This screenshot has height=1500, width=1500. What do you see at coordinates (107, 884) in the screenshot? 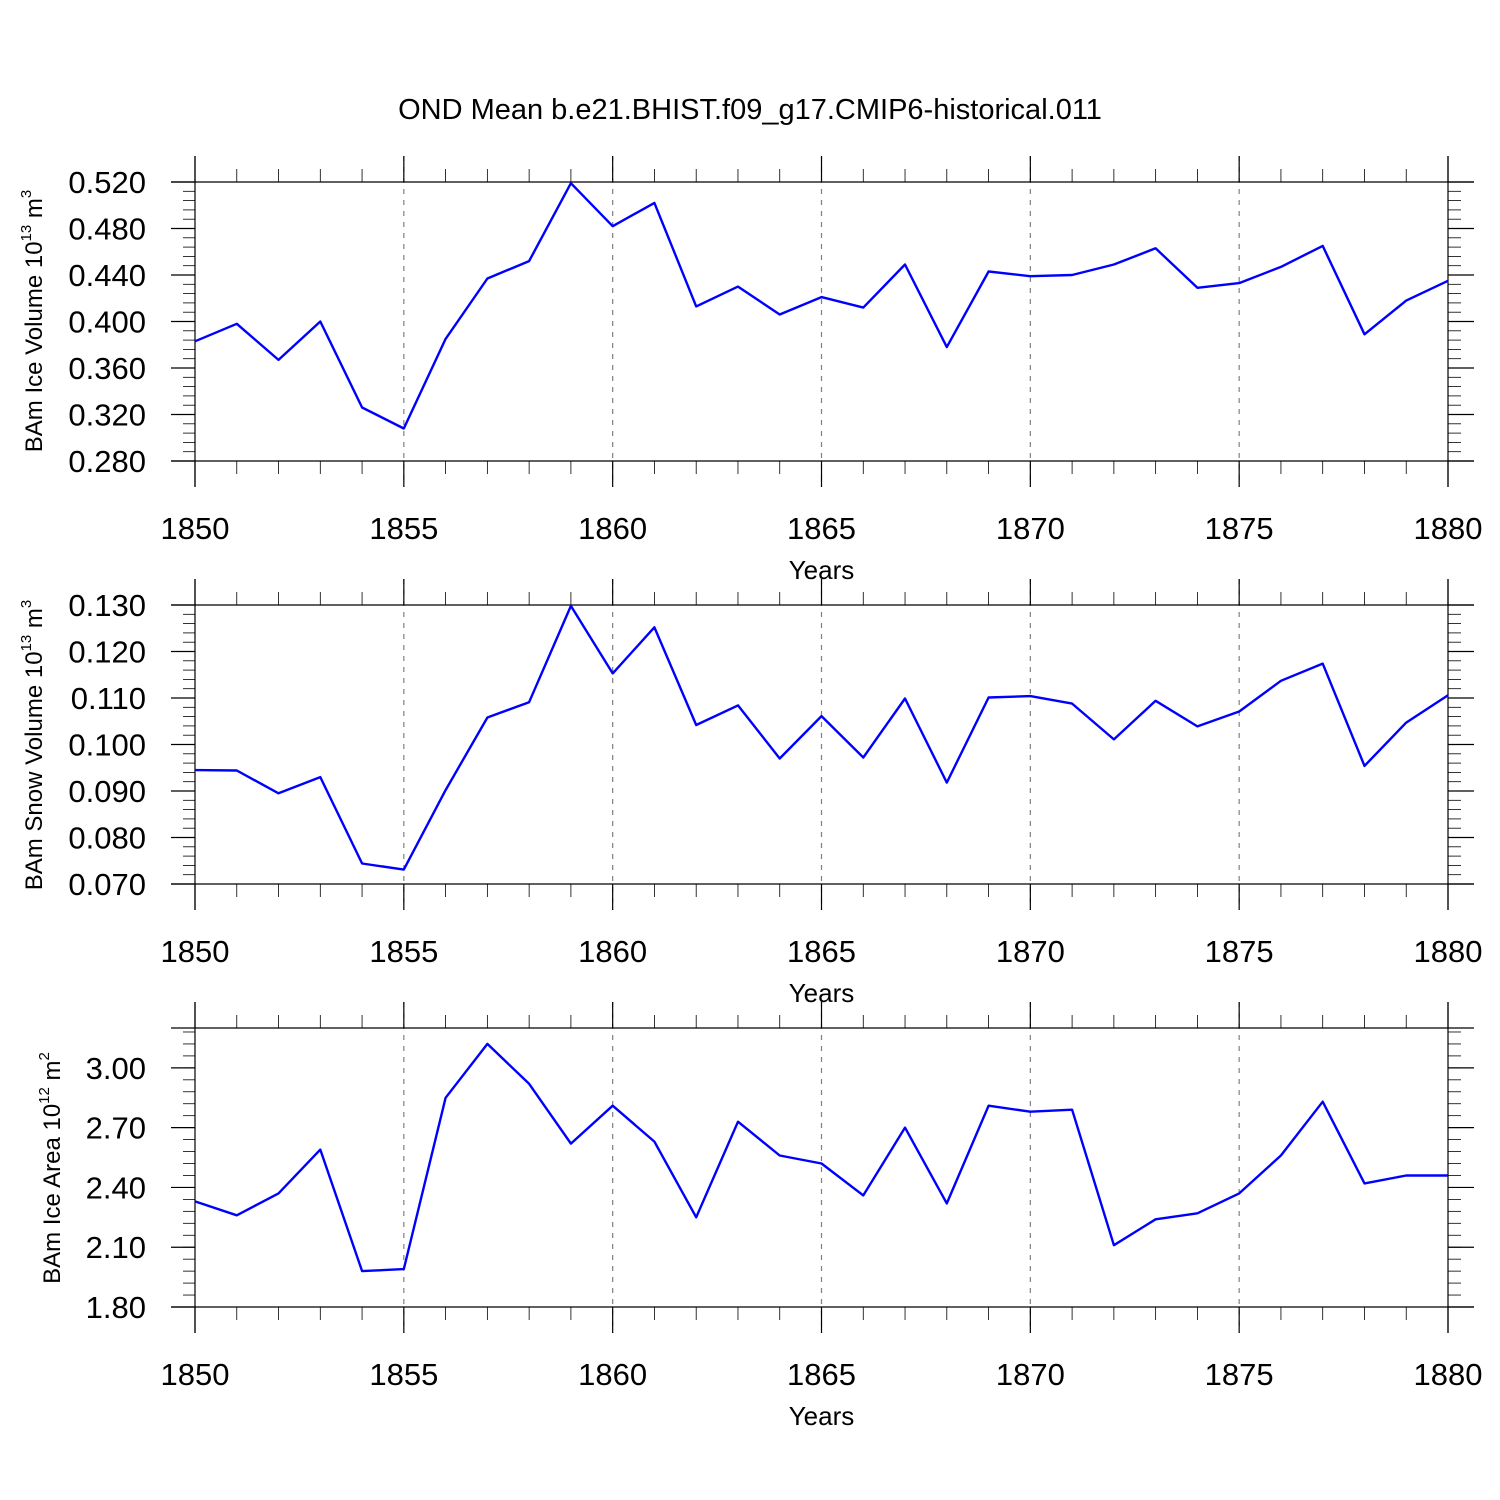
I see `y-tick-label: 0.070` at bounding box center [107, 884].